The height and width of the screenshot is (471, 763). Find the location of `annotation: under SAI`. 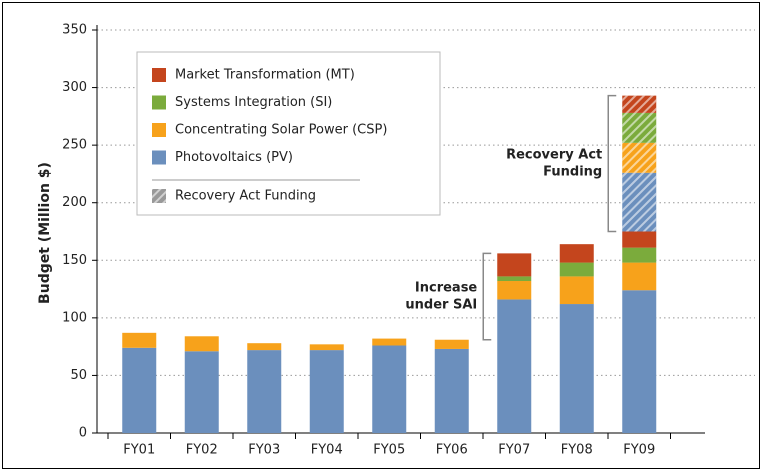

annotation: under SAI is located at coordinates (441, 305).